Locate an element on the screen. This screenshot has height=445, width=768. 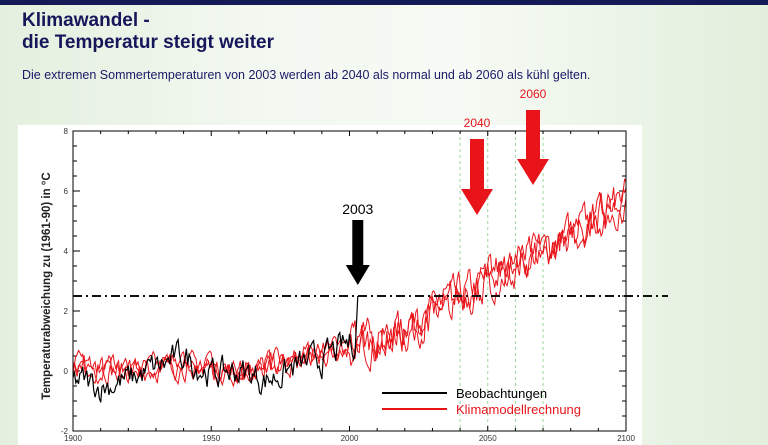
y-axis-label: Temperaturabweichung zu (1961-90) in °C is located at coordinates (47, 285).